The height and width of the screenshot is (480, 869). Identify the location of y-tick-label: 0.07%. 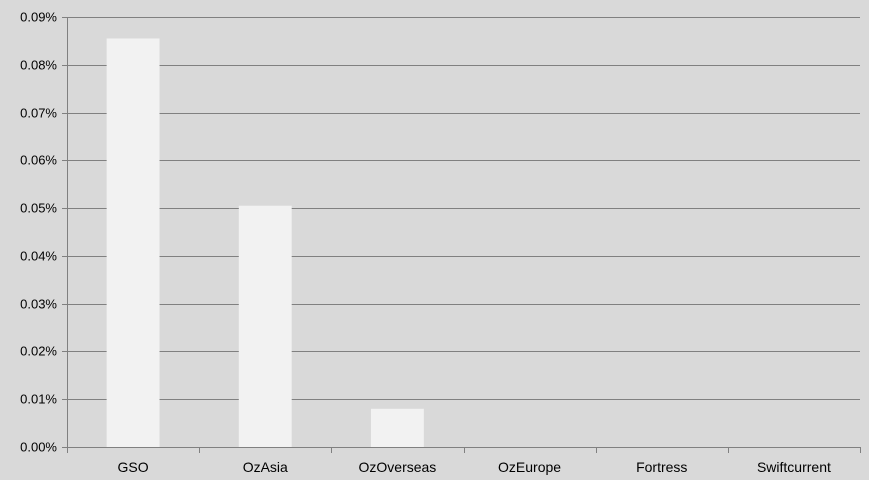
(38, 113).